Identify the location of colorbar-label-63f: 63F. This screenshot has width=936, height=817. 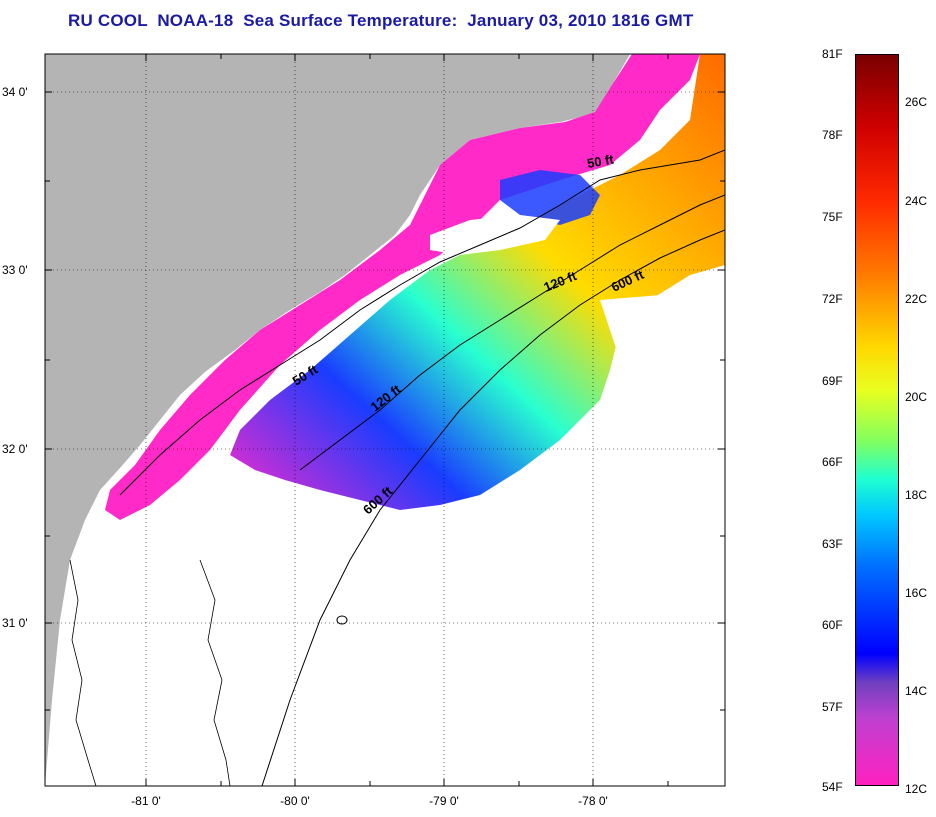
(832, 544).